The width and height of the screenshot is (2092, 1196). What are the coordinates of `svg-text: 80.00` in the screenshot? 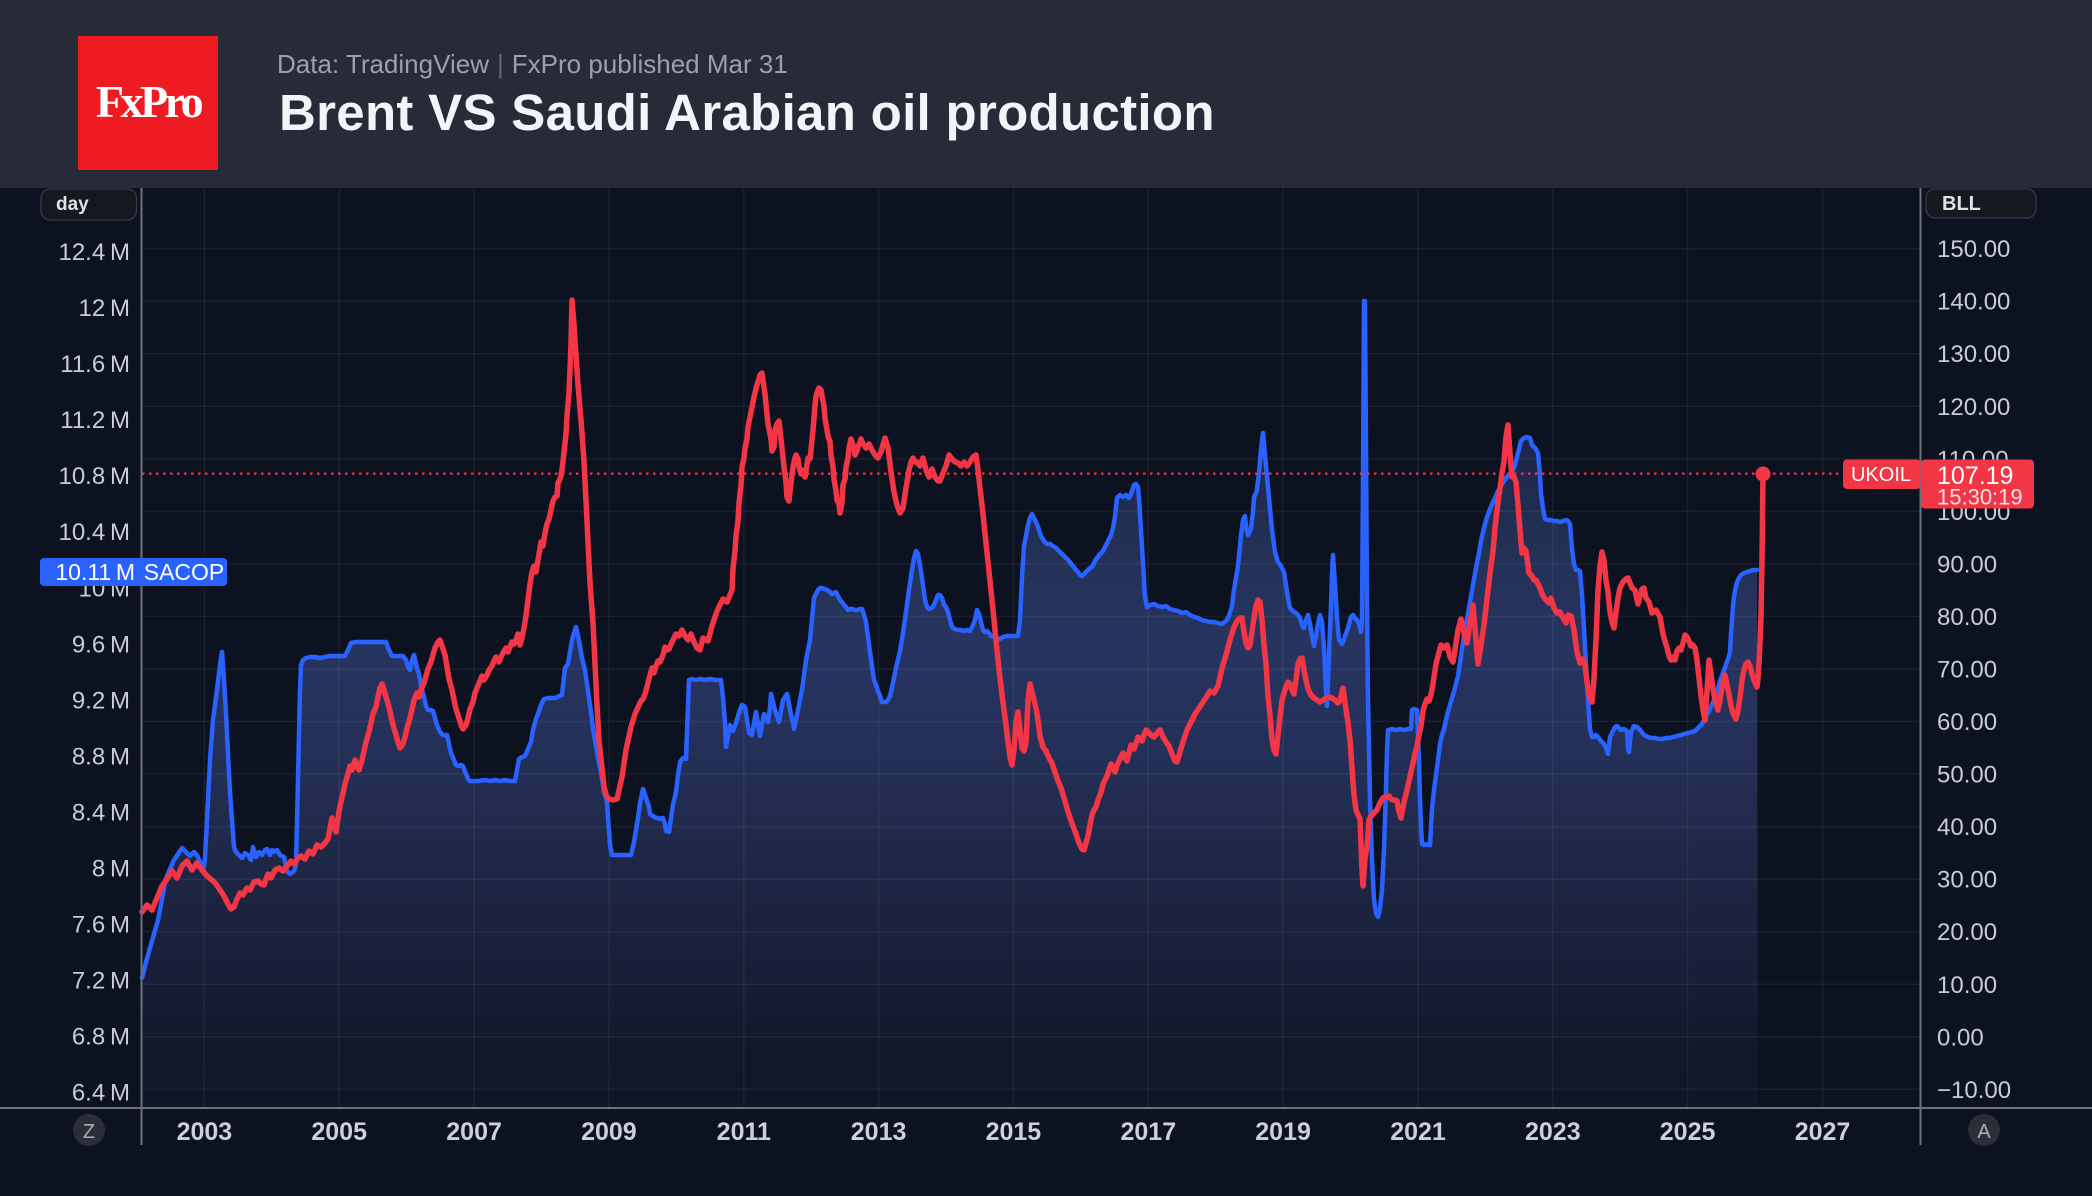 It's located at (1967, 617).